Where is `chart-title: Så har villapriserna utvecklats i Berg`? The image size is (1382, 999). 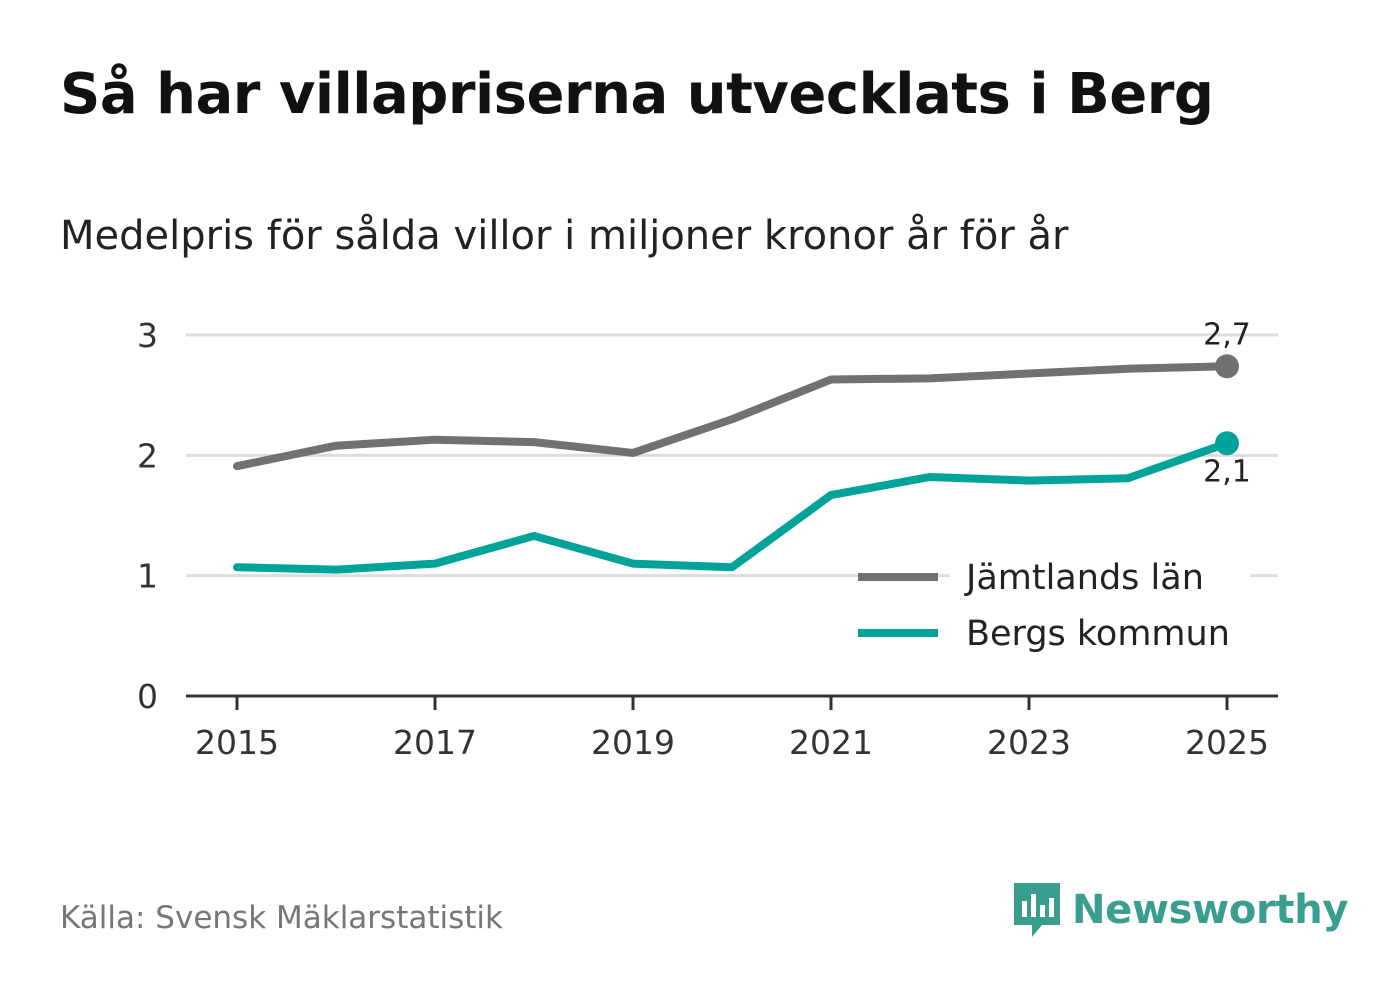
chart-title: Så har villapriserna utvecklats i Berg is located at coordinates (637, 94).